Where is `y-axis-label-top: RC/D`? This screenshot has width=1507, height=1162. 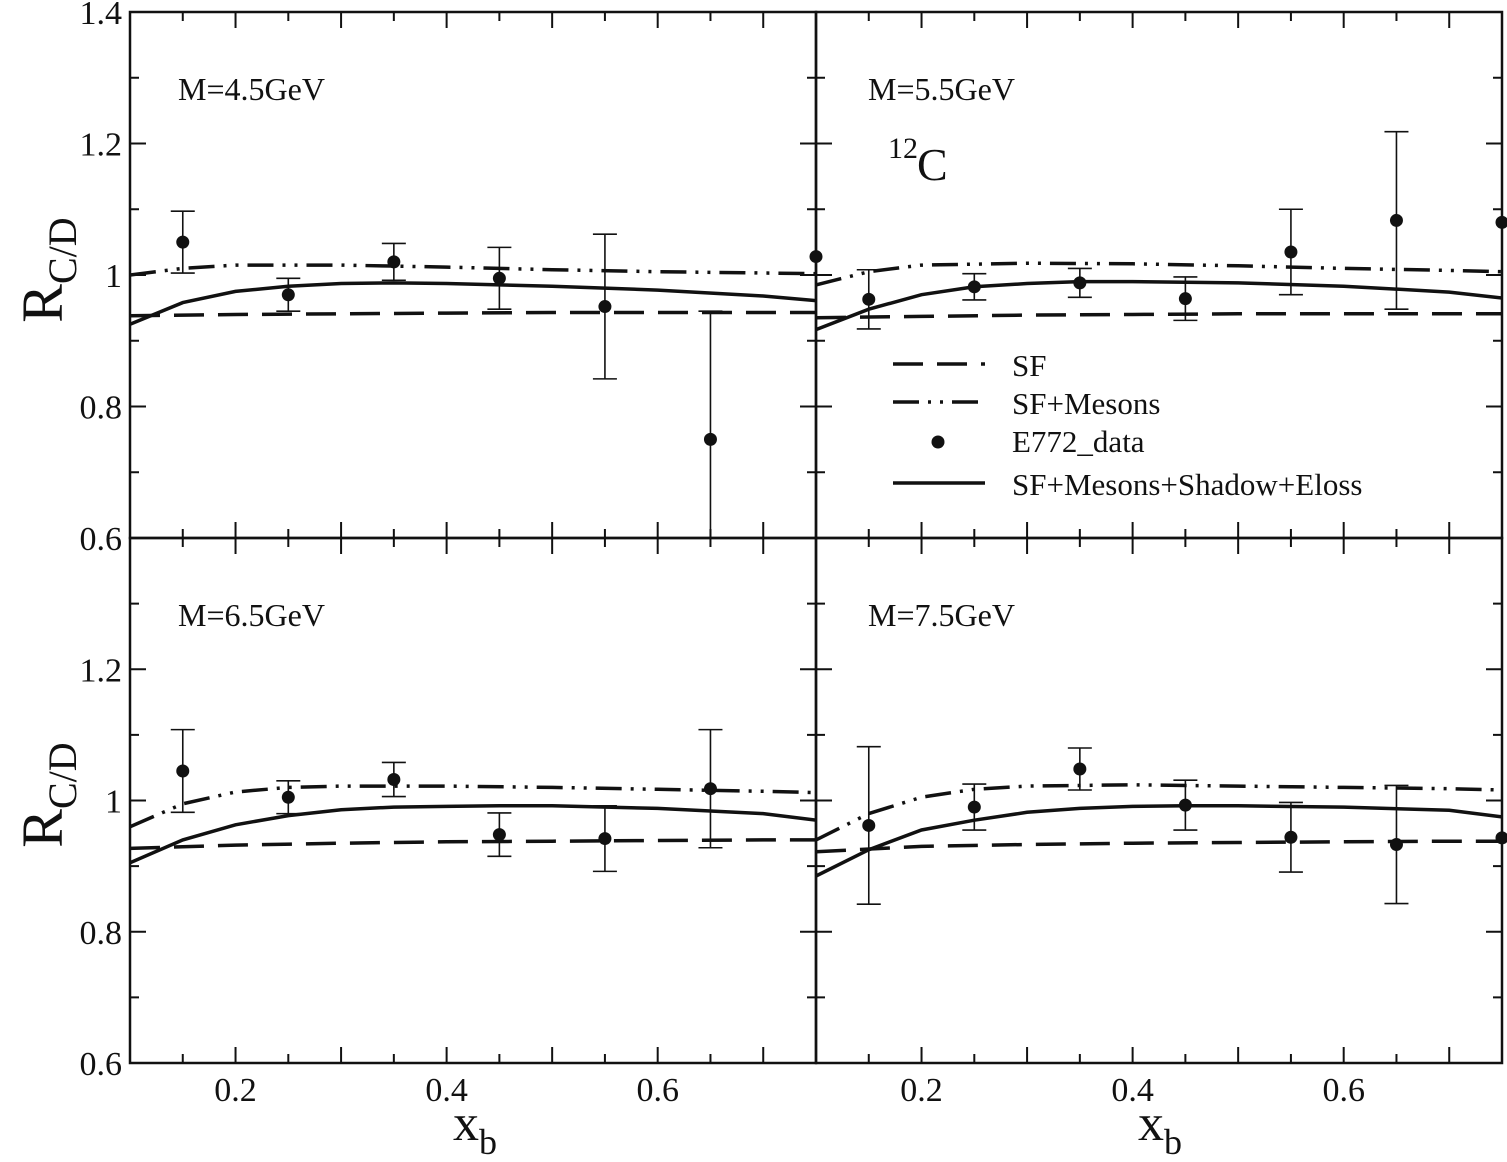
y-axis-label-top: RC/D is located at coordinates (47, 269).